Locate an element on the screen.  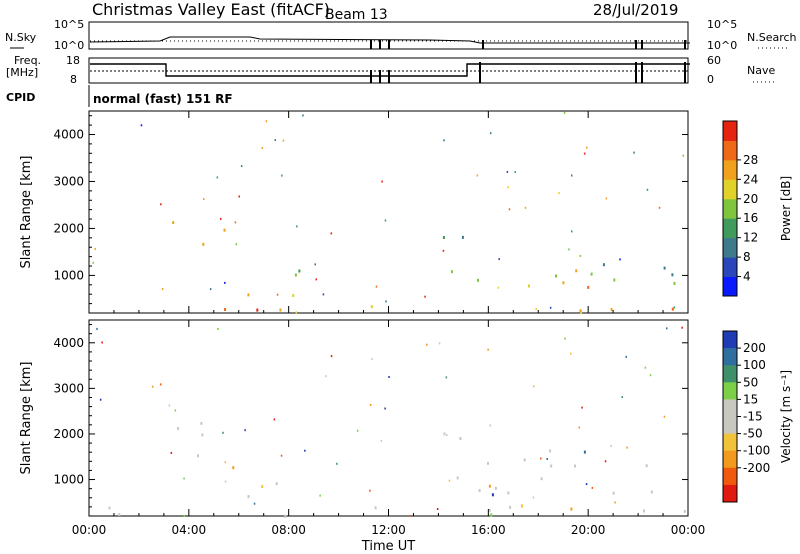
velocity-colorbar-tick-label: -200 is located at coordinates (756, 468).